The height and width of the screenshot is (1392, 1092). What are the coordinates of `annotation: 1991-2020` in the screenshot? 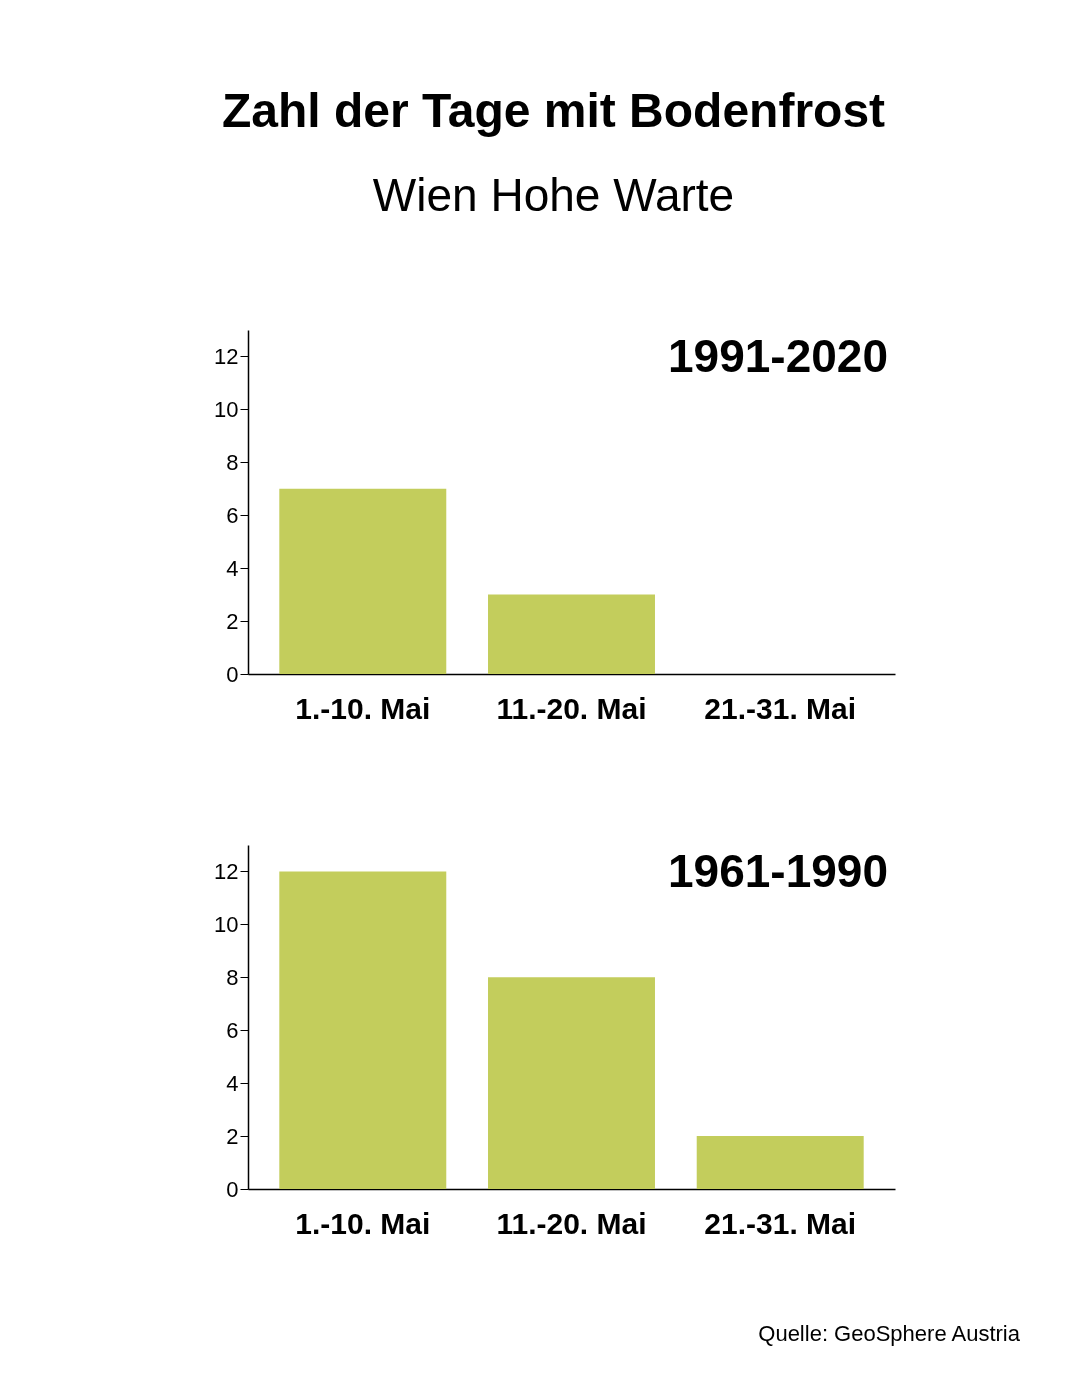 It's located at (778, 356).